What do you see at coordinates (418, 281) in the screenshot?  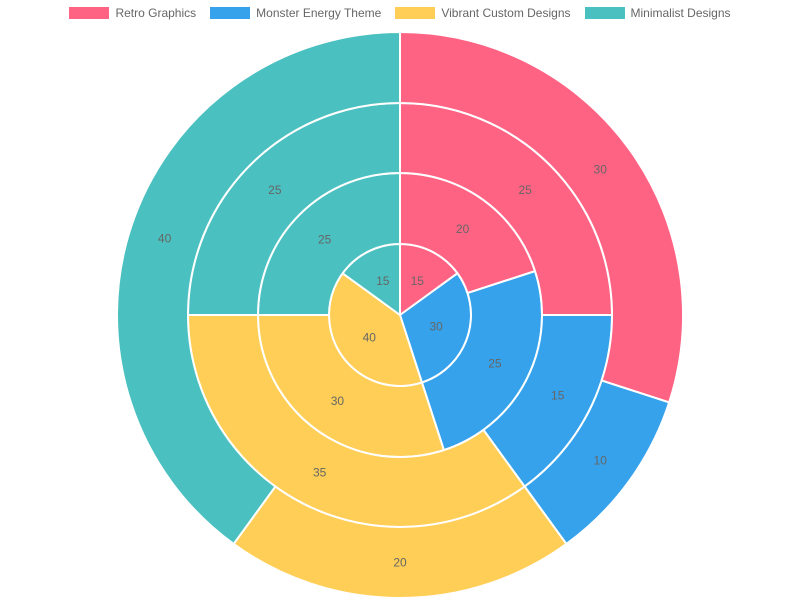 I see `data-label-ring-1-segment-1: 15` at bounding box center [418, 281].